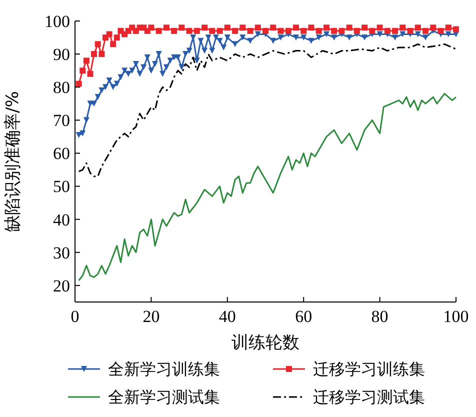 The width and height of the screenshot is (476, 417). What do you see at coordinates (164, 369) in the screenshot?
I see `legend-label: 全新学习训练集` at bounding box center [164, 369].